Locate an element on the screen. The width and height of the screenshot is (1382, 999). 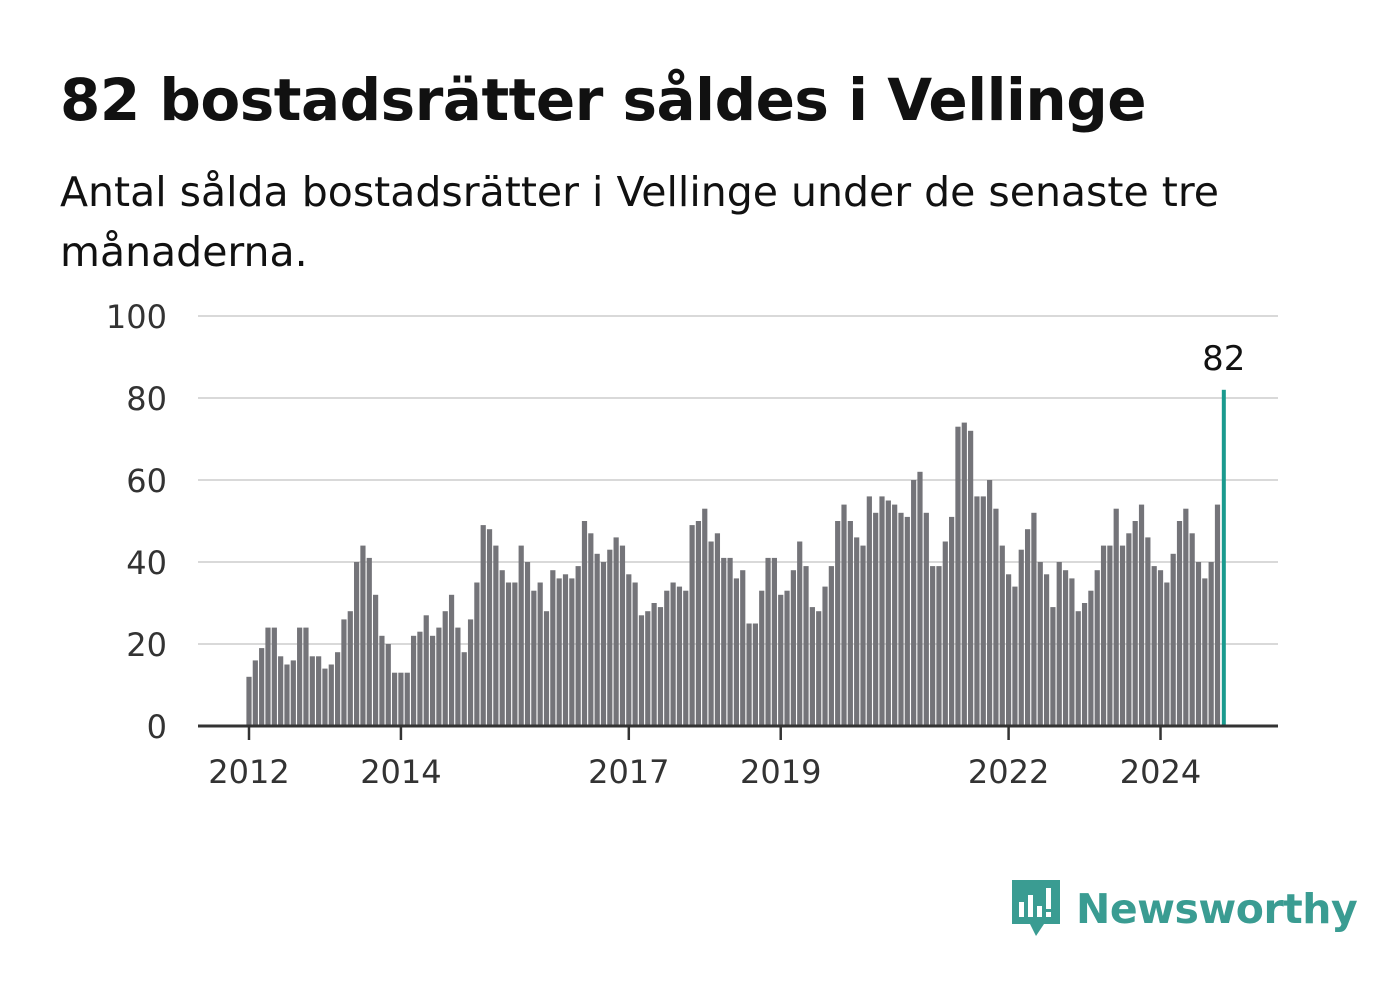
x-tick-label: 2022 is located at coordinates (1008, 772).